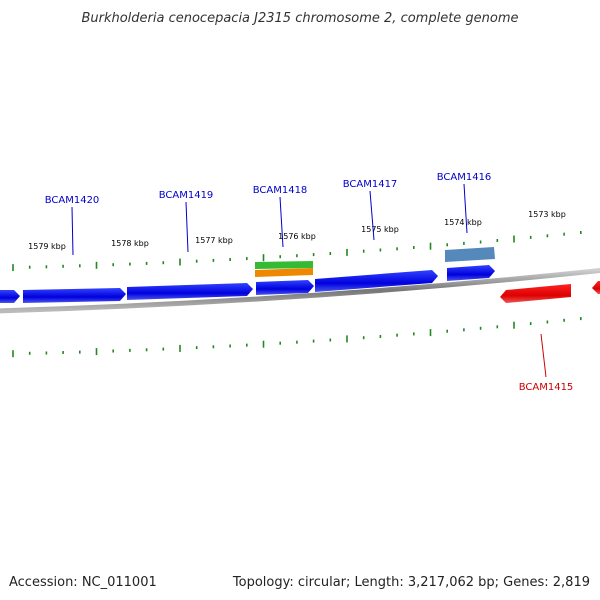  What do you see at coordinates (375, 262) in the screenshot?
I see `feature-bars` at bounding box center [375, 262].